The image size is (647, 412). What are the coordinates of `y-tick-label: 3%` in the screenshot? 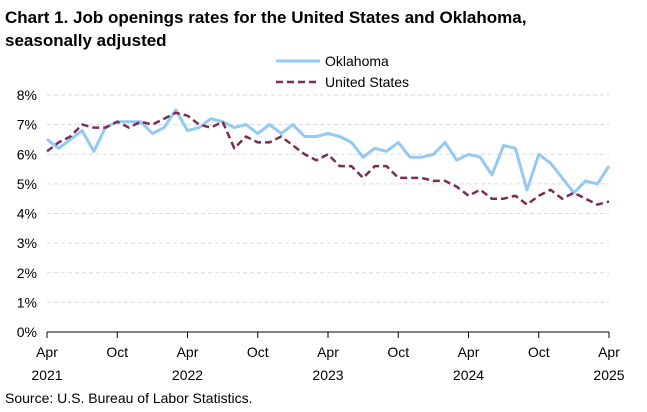 It's located at (27, 243).